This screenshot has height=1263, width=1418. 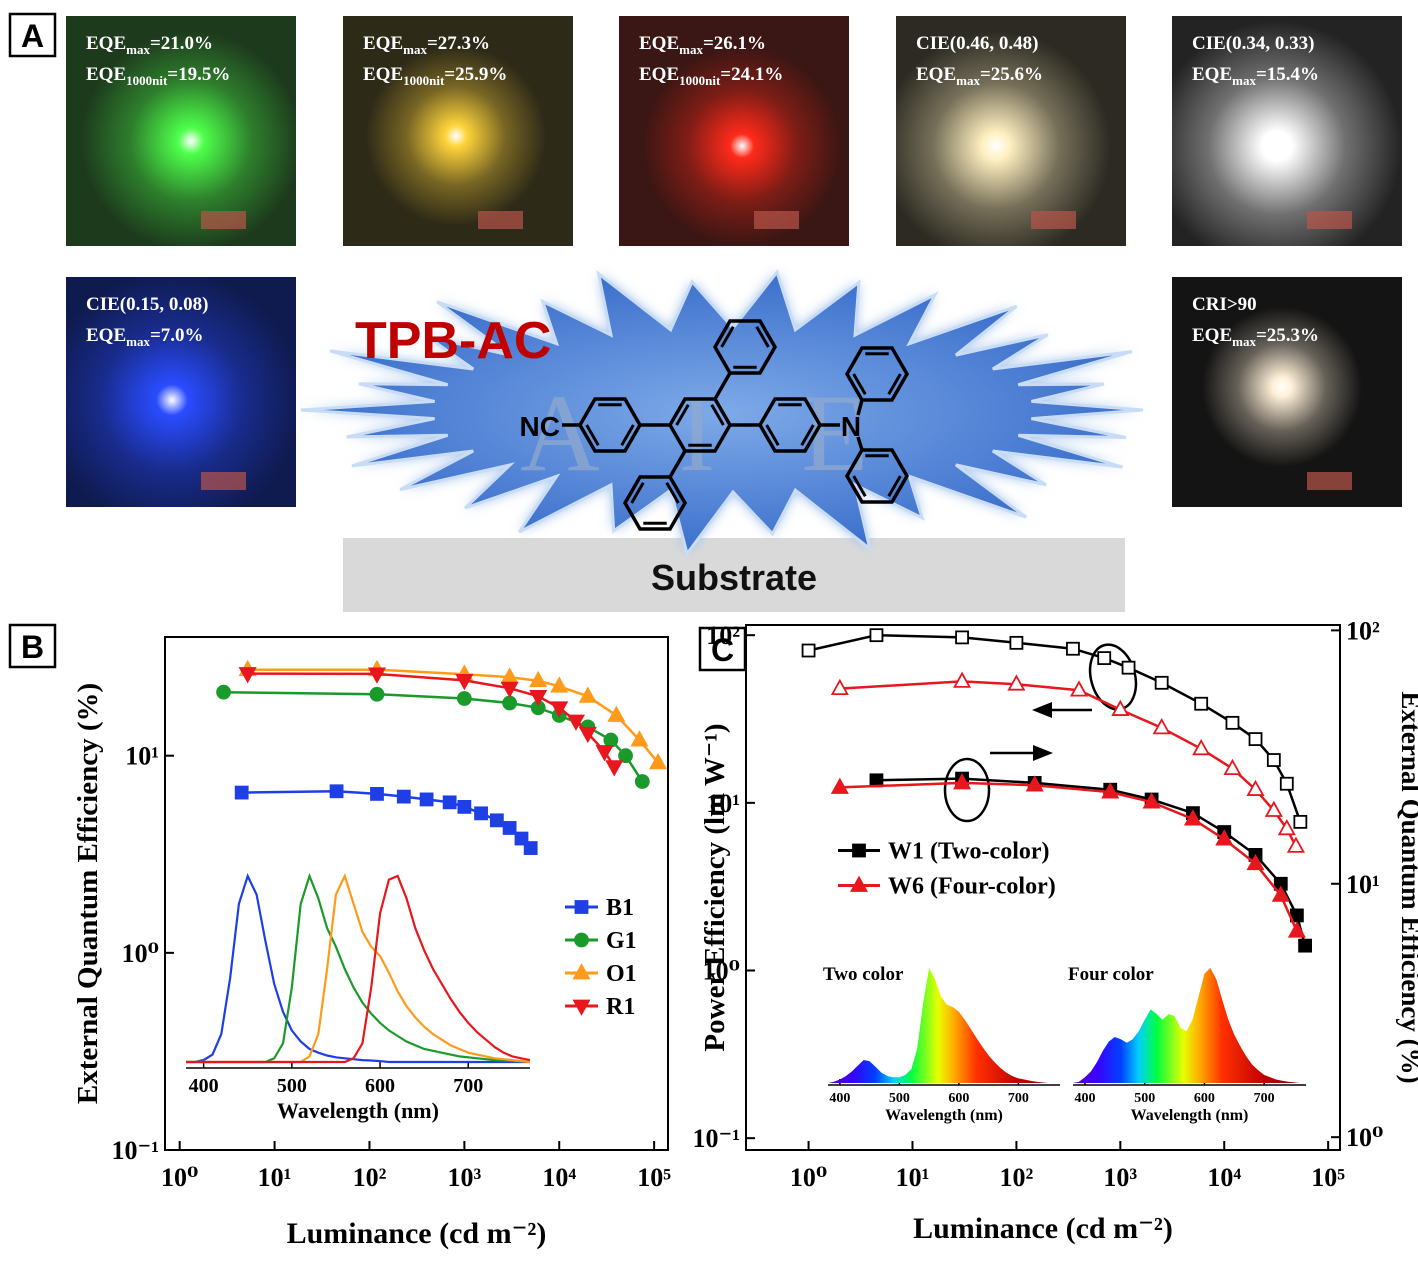 I want to click on panel-label-box, so click(x=32, y=35).